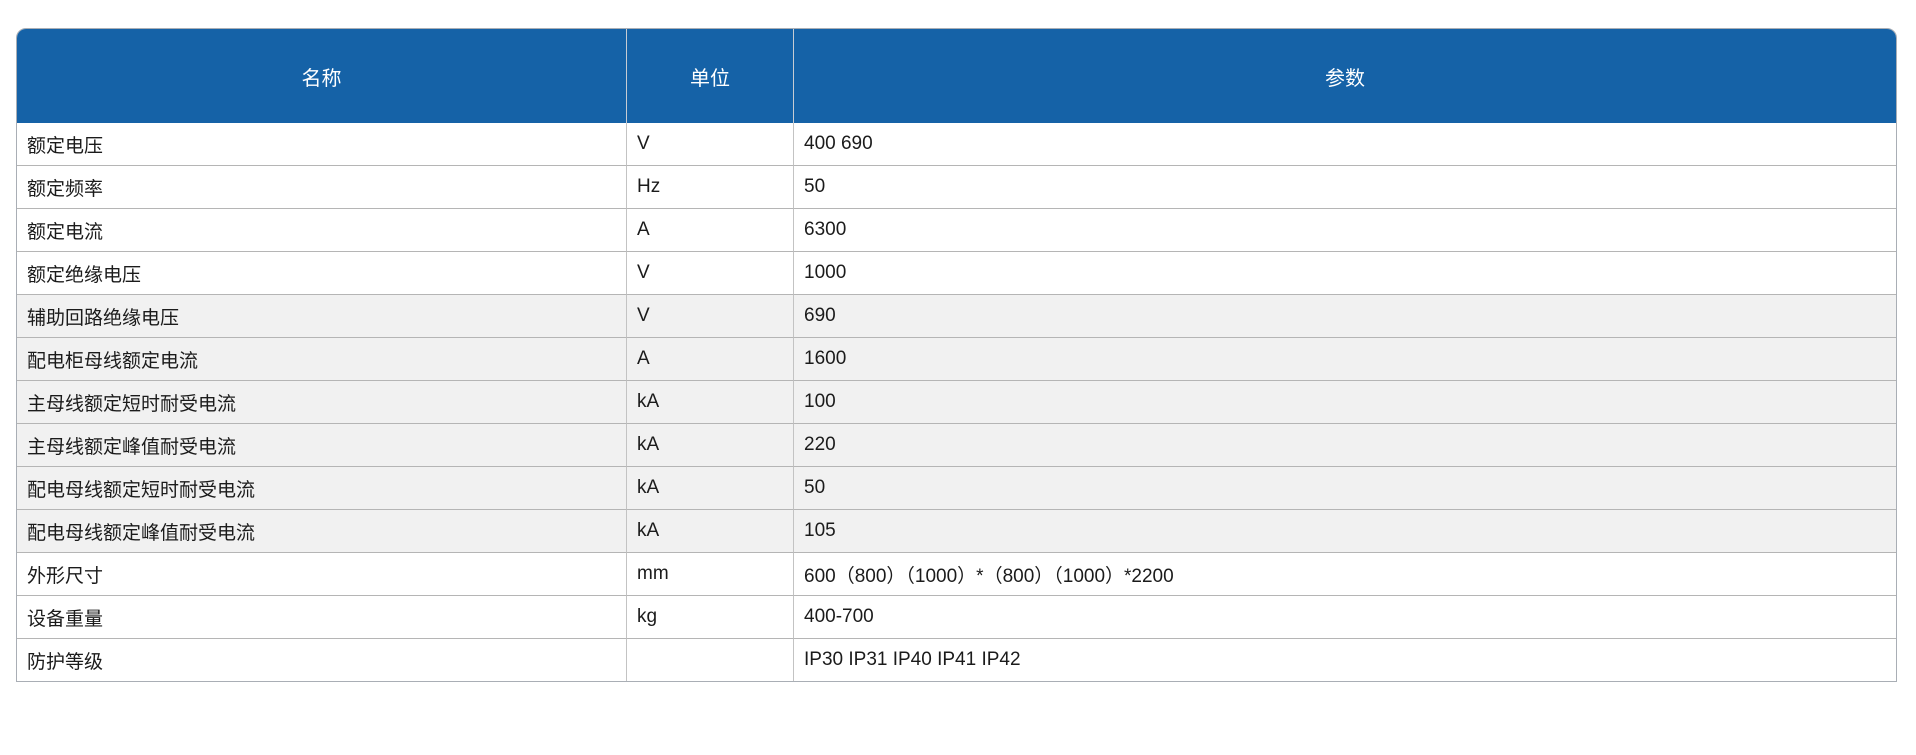 The width and height of the screenshot is (1916, 755). I want to click on param-name-cell: 主母线额定峰值耐受电流, so click(322, 445).